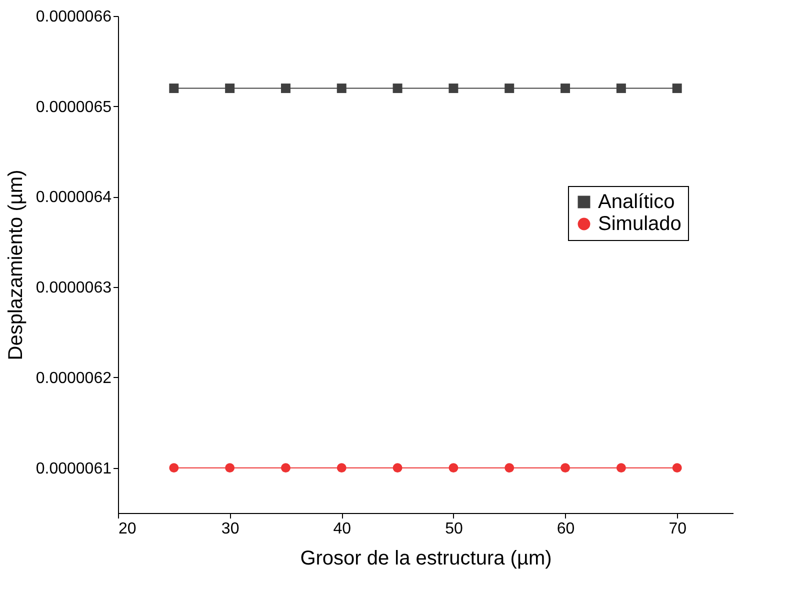 This screenshot has height=599, width=797. I want to click on y-tick-label: 0.0000062, so click(74, 378).